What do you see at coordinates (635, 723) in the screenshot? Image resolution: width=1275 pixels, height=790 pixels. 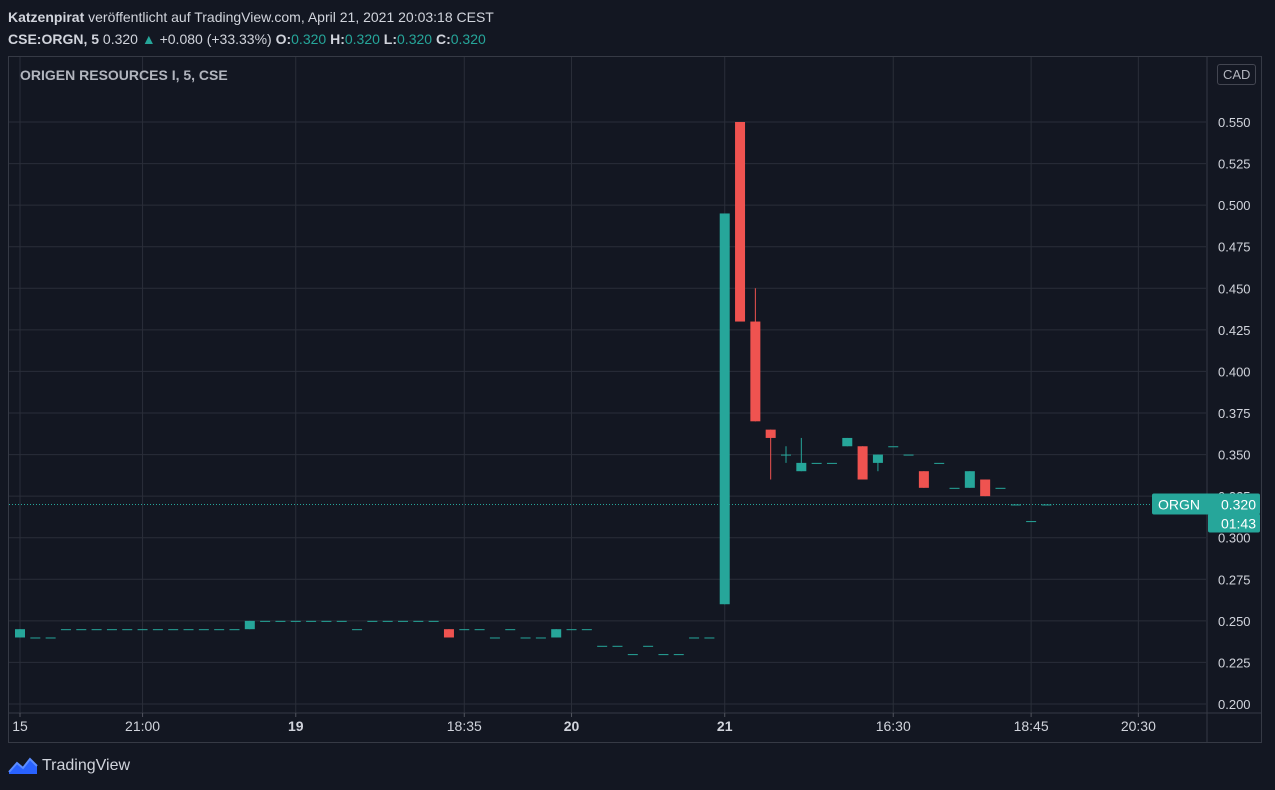 I see `time-axis: 15 21:00 19 18:35 20 21 16:30 18:45 20:30` at bounding box center [635, 723].